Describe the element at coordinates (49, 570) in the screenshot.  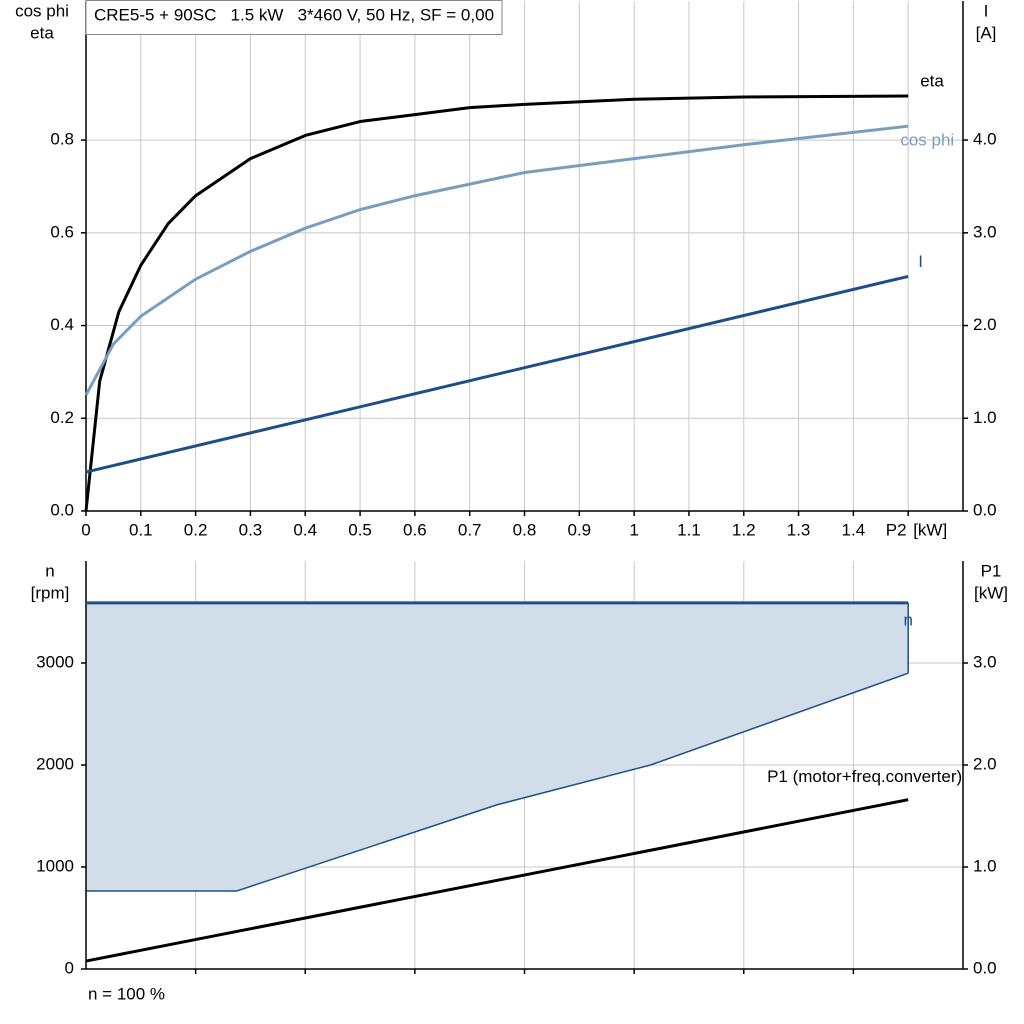
I see `y-axis-label: n` at that location.